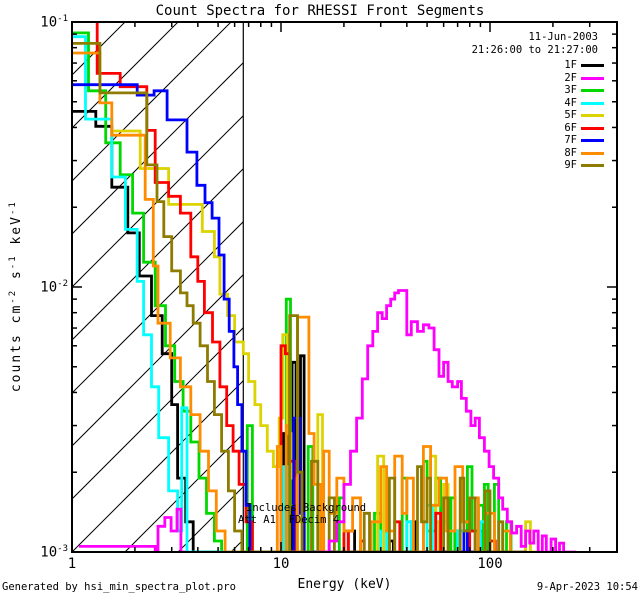 The height and width of the screenshot is (600, 640). I want to click on legend-entry-label-9F: 9F, so click(570, 165).